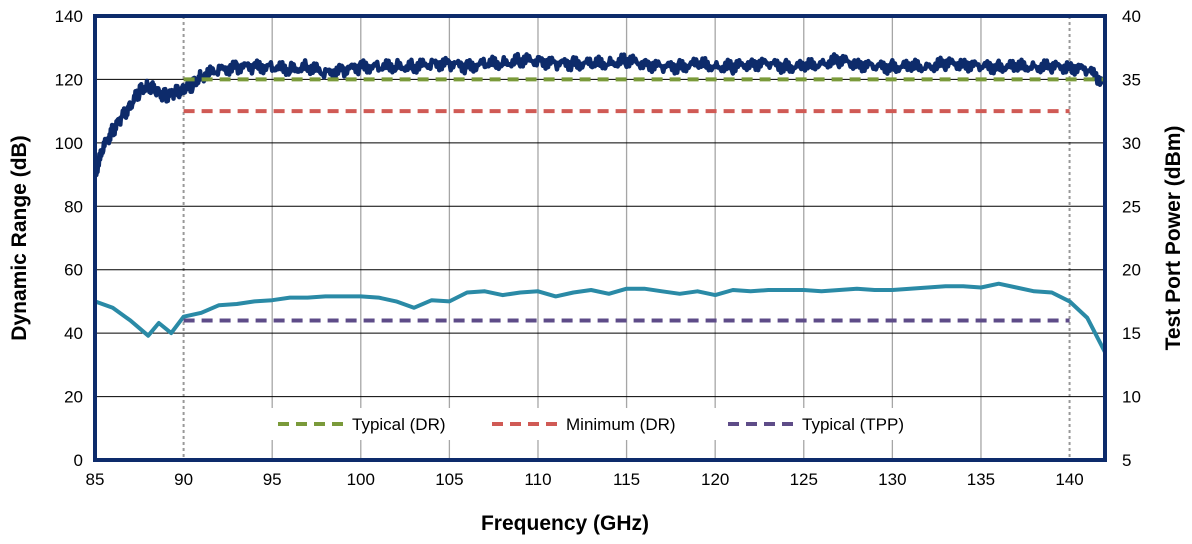 Image resolution: width=1192 pixels, height=544 pixels. Describe the element at coordinates (1131, 397) in the screenshot. I see `y2-tick-label: 10` at that location.